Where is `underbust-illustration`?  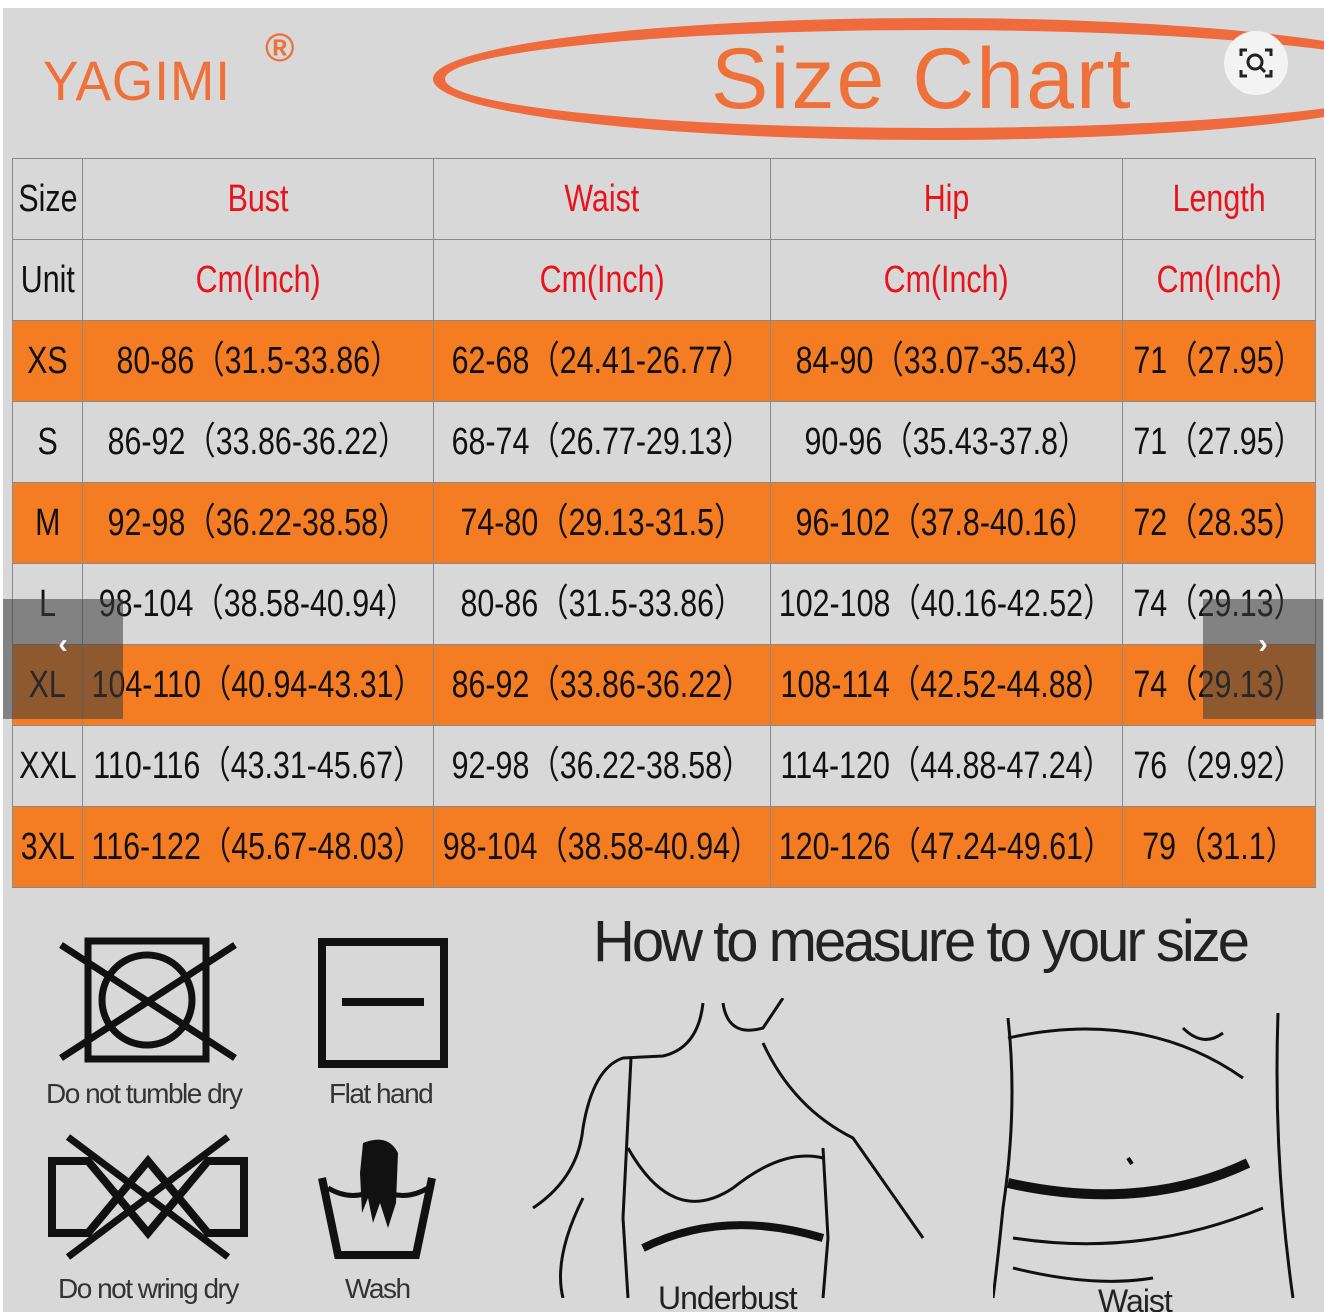 underbust-illustration is located at coordinates (728, 1148).